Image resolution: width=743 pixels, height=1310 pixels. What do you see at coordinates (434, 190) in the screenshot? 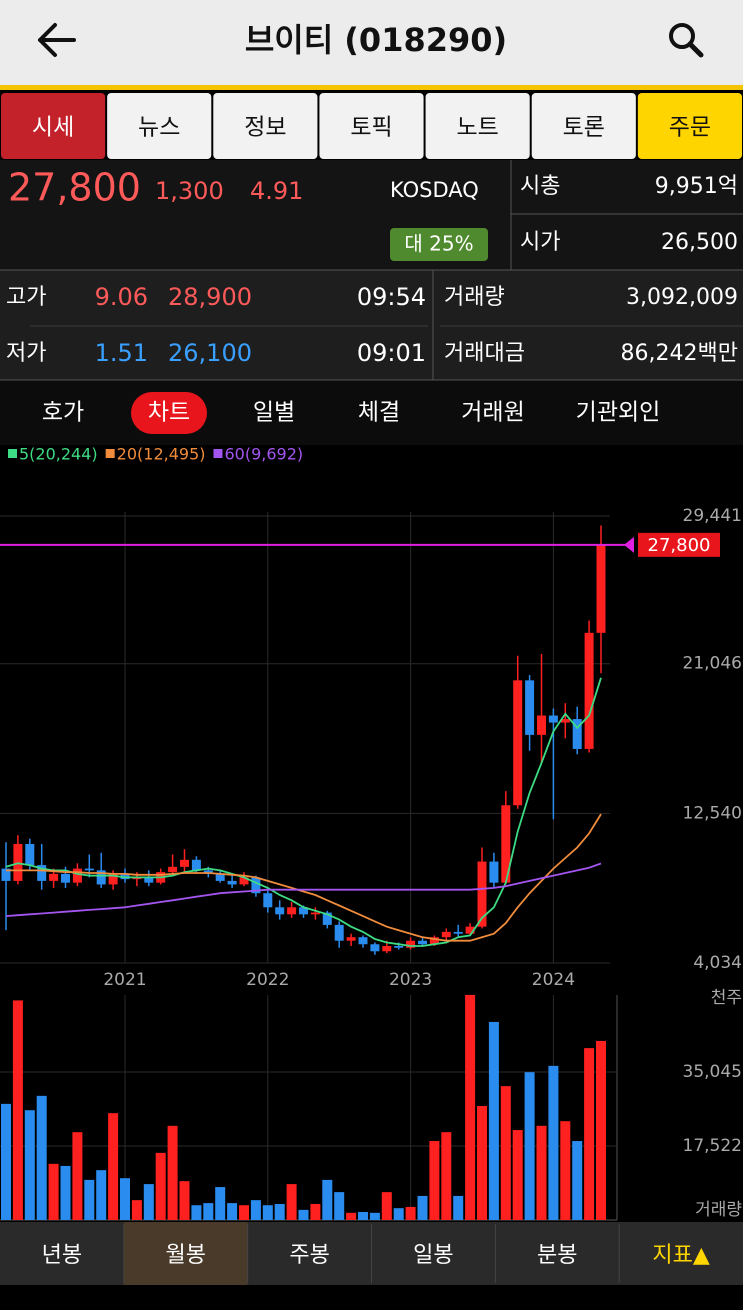
I see `market: KOSDAQ` at bounding box center [434, 190].